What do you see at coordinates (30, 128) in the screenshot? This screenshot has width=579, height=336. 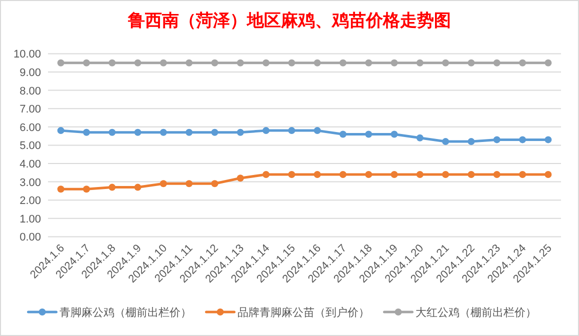 I see `y-tick-label: 6.00` at bounding box center [30, 128].